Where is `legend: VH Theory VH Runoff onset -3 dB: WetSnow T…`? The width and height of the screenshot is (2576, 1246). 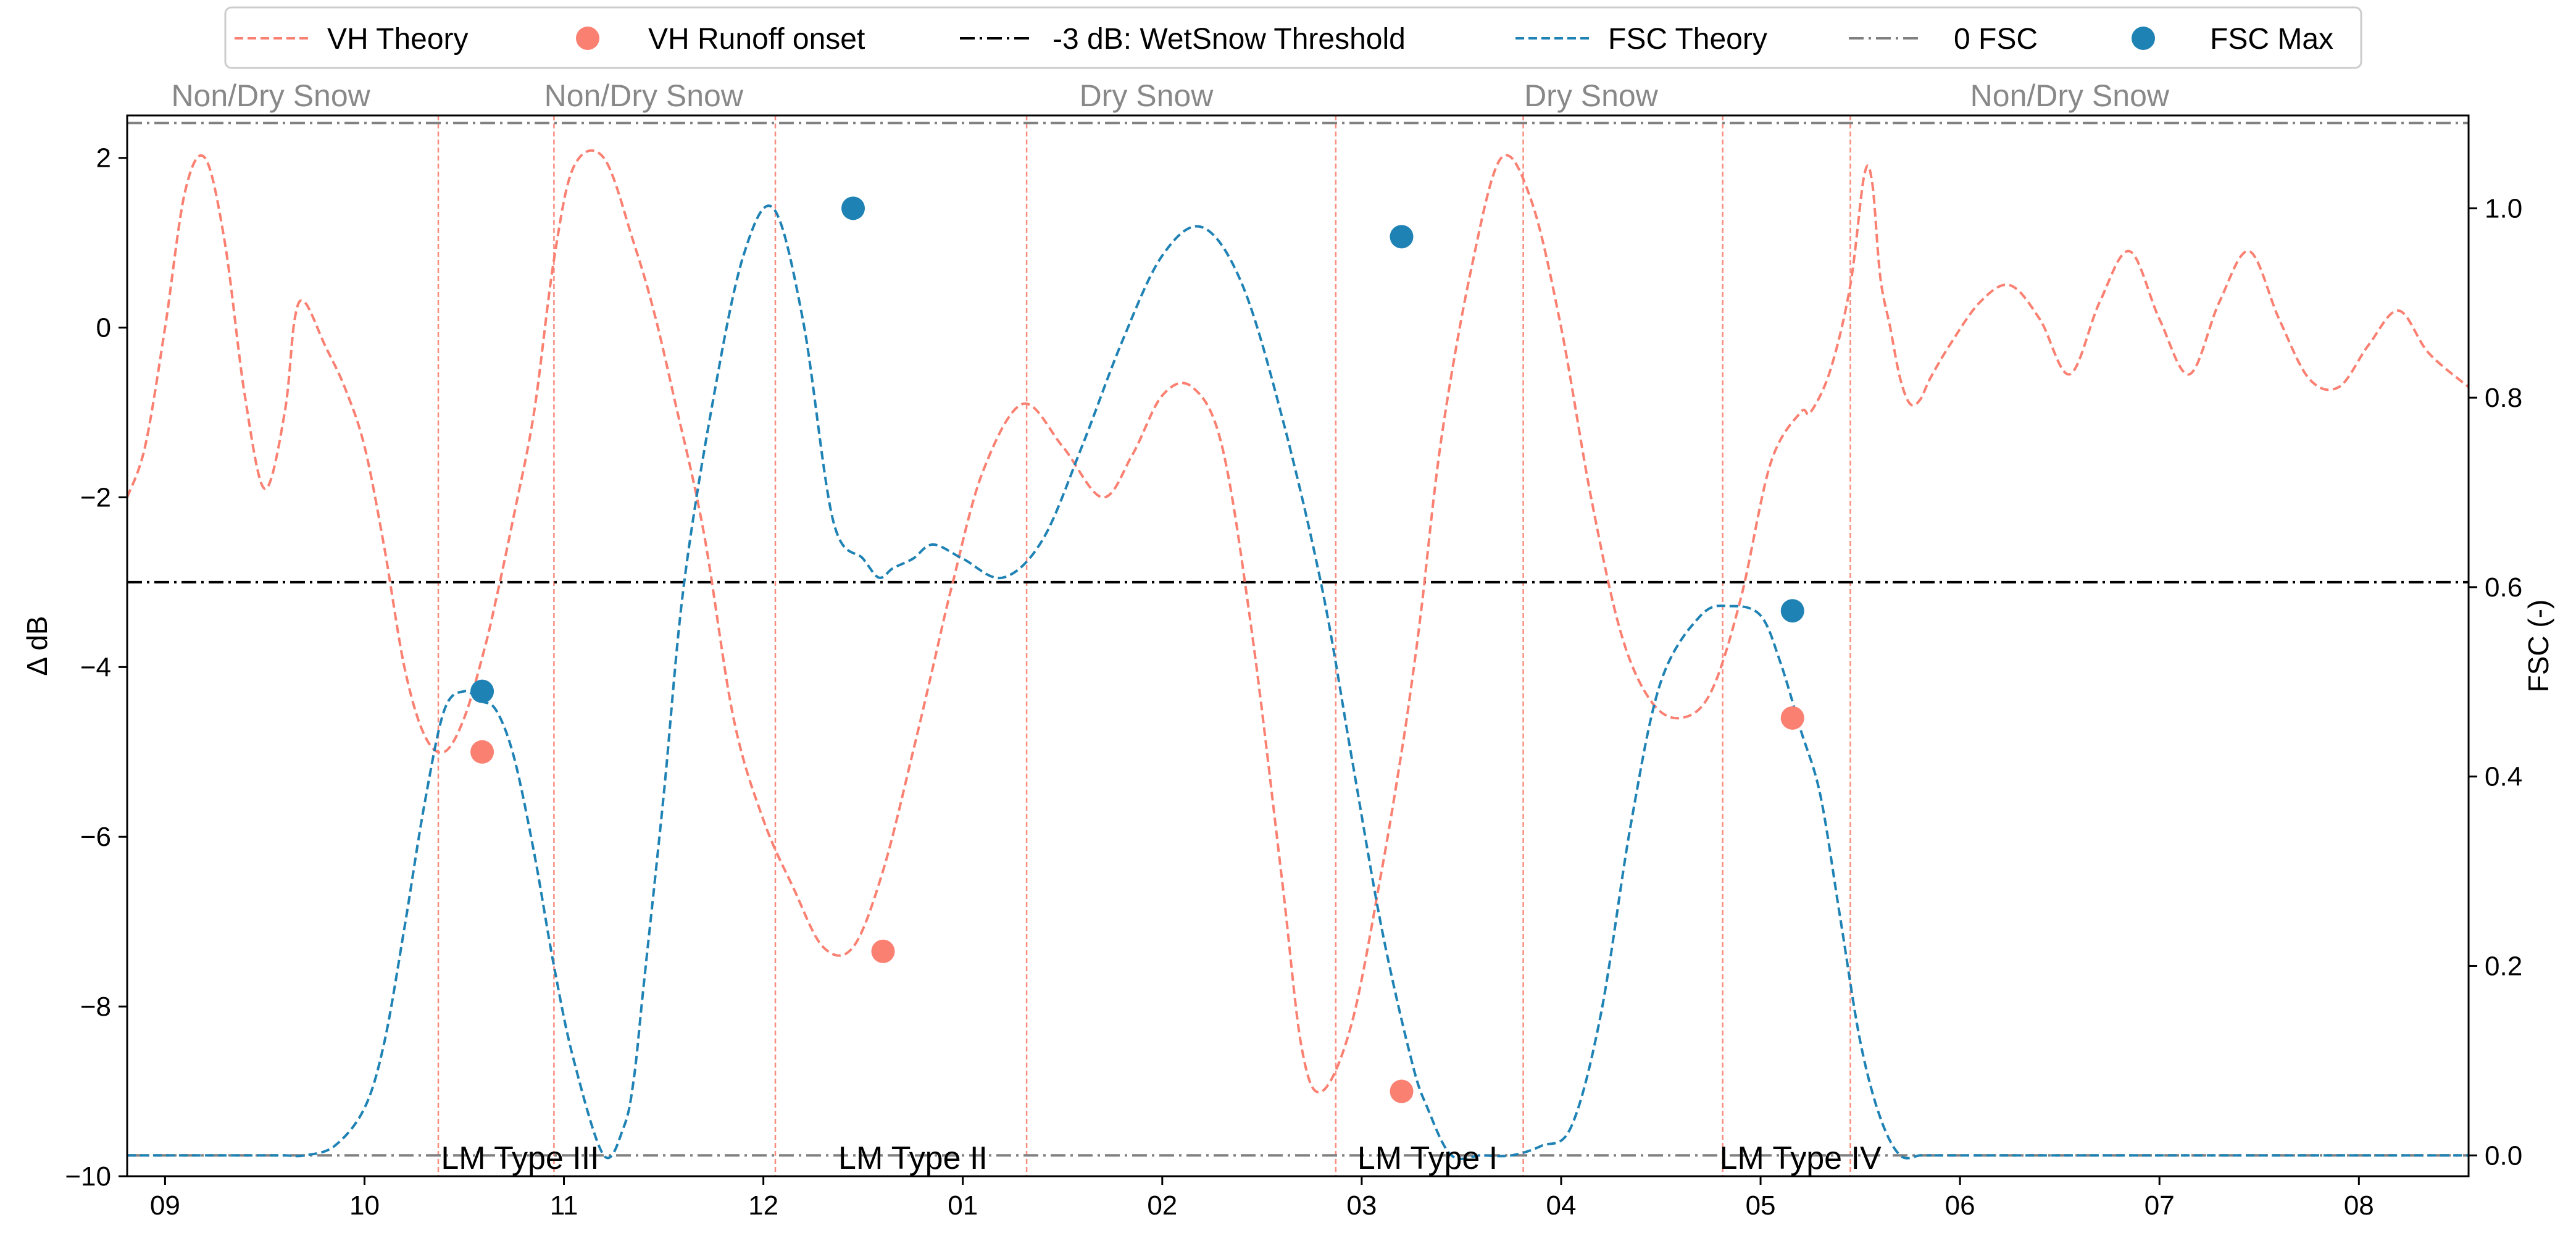
legend: VH Theory VH Runoff onset -3 dB: WetSnow T… is located at coordinates (1293, 37).